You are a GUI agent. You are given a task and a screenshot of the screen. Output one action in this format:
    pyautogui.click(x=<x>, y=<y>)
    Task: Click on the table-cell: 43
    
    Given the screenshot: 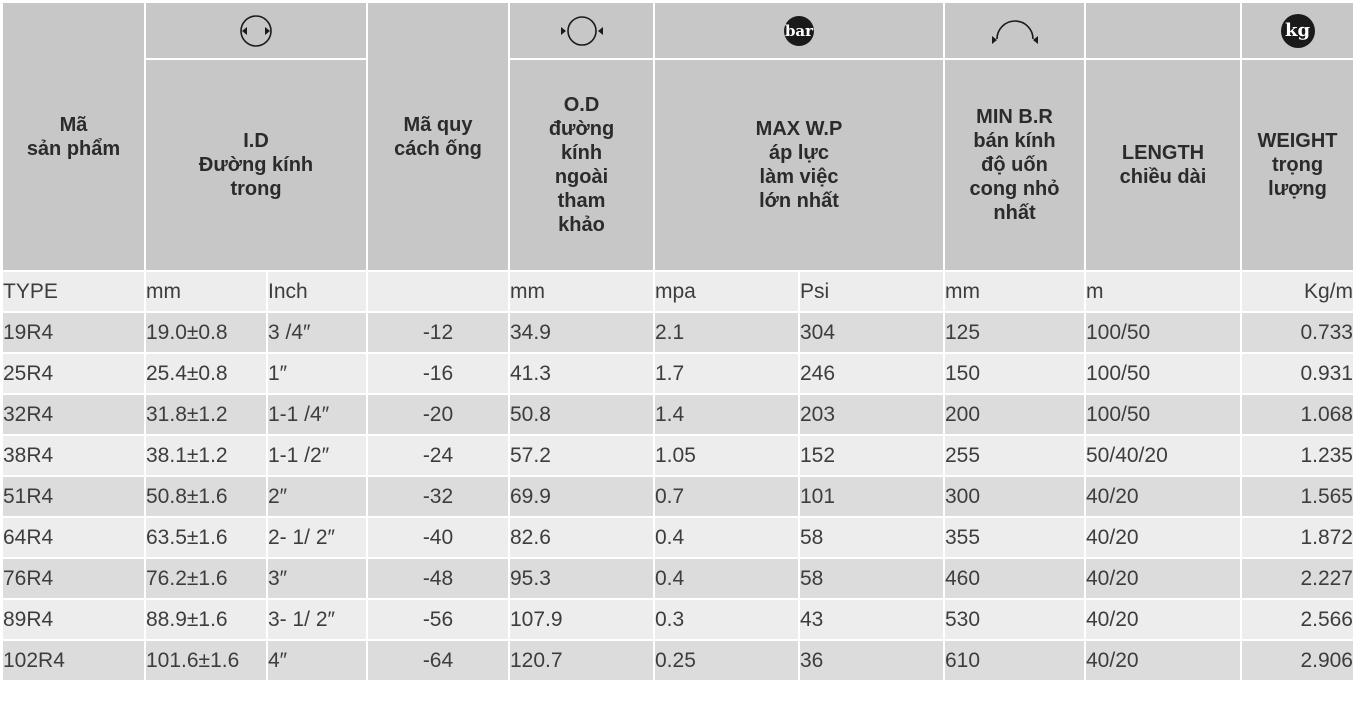 What is the action you would take?
    pyautogui.click(x=872, y=620)
    